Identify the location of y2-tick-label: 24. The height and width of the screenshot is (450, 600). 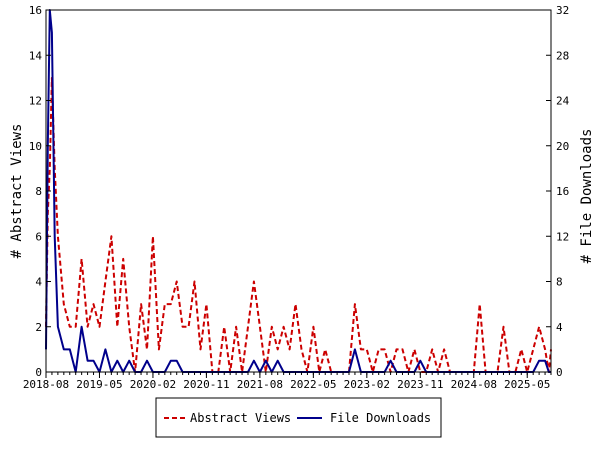
(563, 101).